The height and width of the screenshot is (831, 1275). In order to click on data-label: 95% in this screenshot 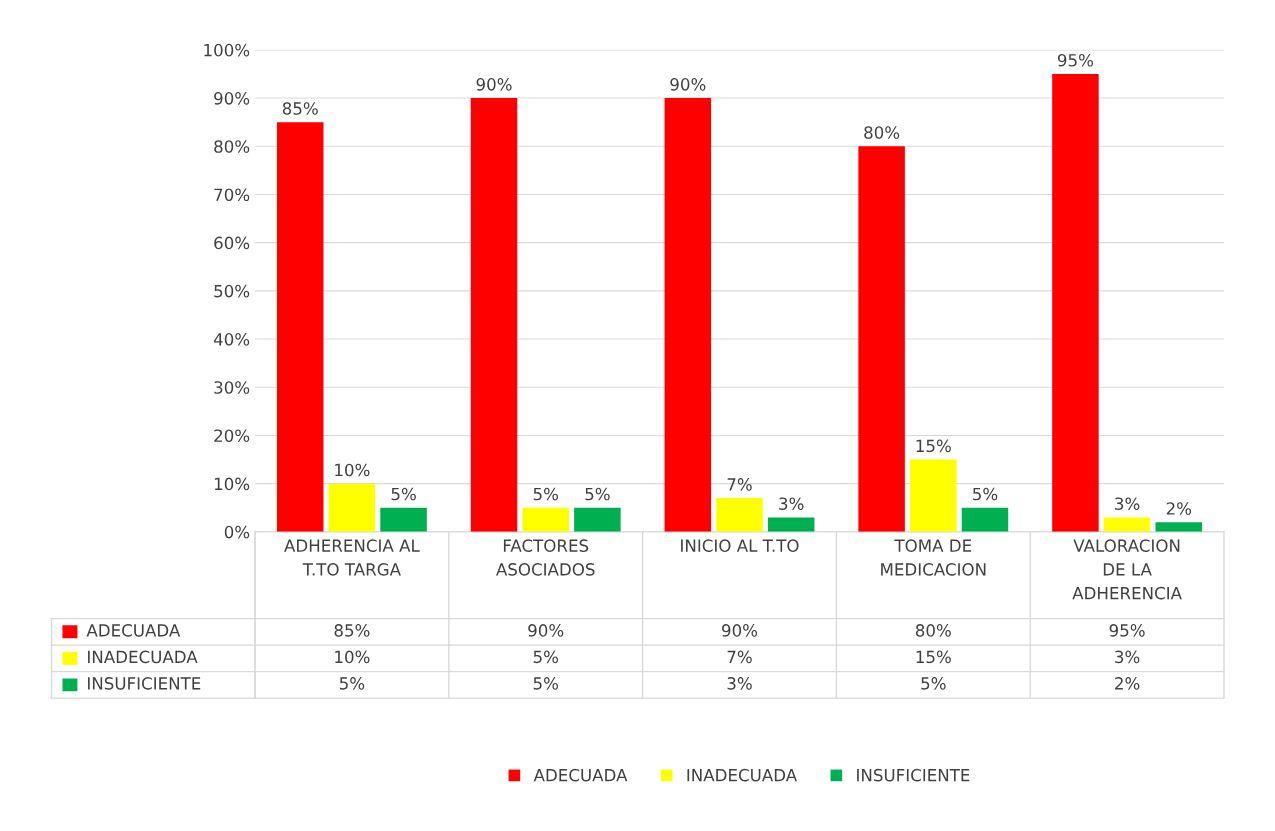, I will do `click(1127, 630)`.